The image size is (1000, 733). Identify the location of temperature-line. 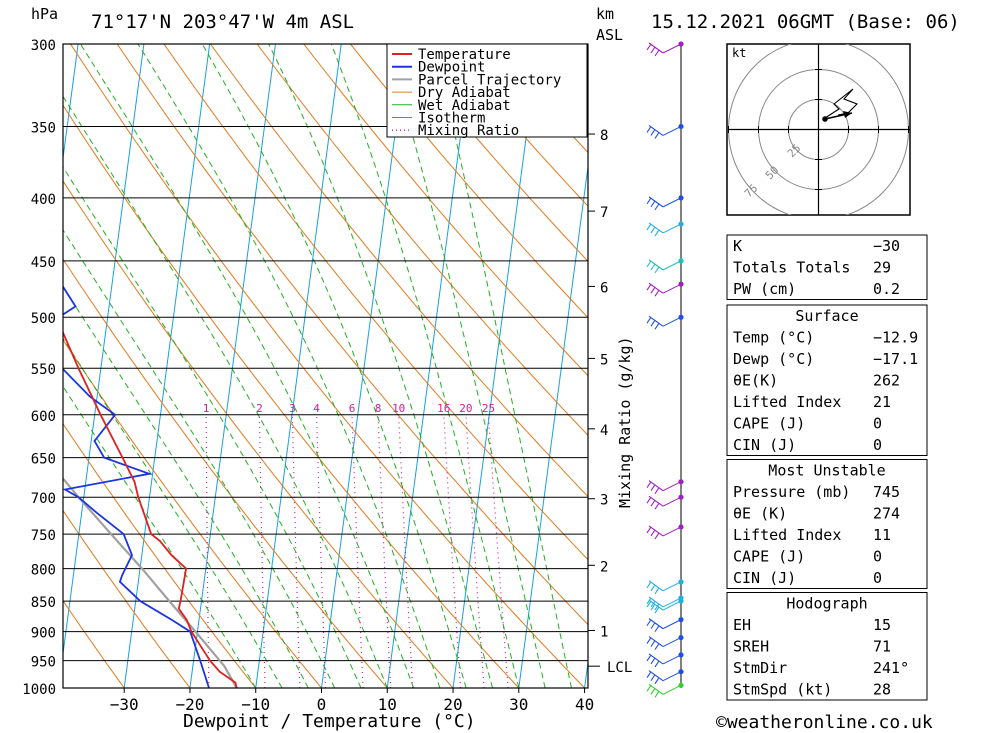
(150, 509).